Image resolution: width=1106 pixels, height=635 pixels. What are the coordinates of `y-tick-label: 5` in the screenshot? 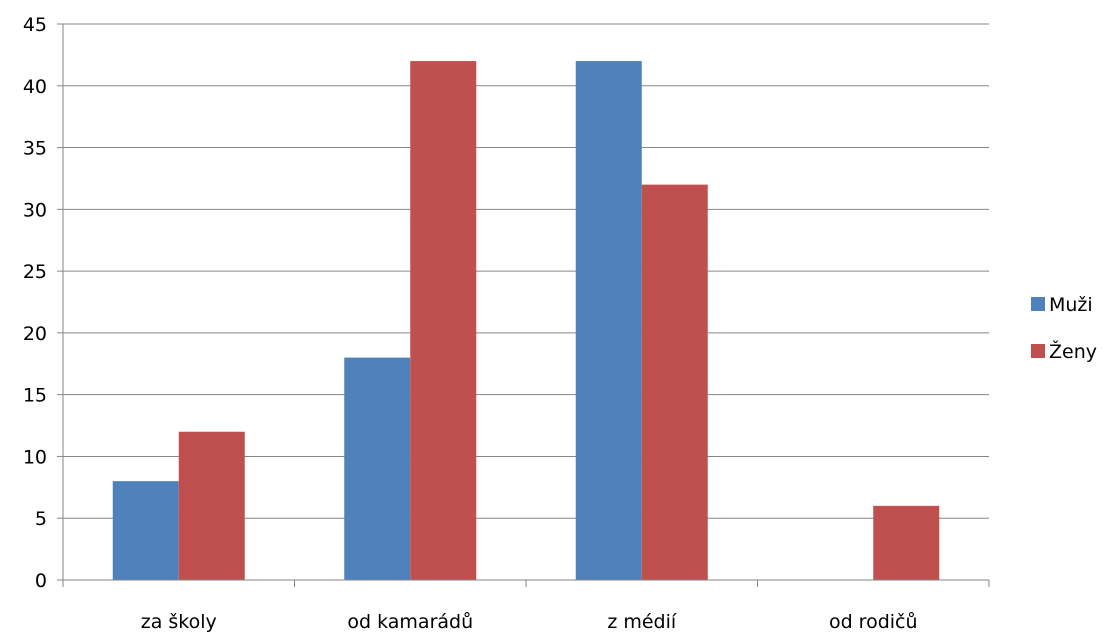 It's located at (41, 519).